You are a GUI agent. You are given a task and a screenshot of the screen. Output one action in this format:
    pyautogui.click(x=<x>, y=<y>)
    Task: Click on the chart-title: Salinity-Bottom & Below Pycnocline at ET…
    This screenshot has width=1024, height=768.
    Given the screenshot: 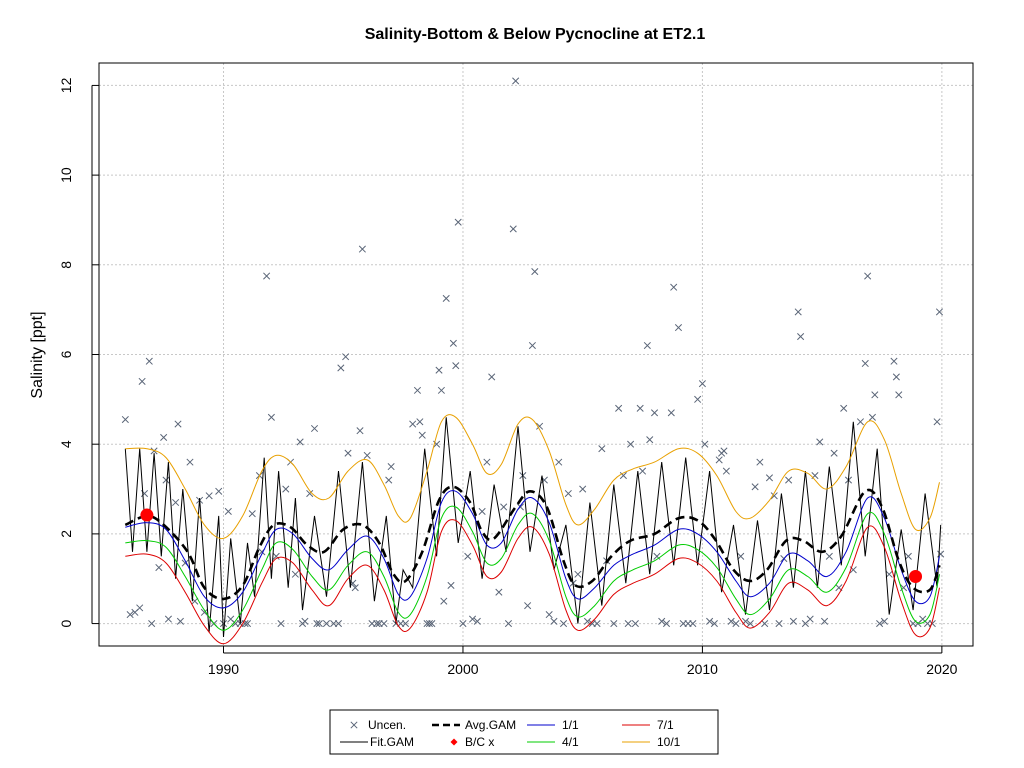 What is the action you would take?
    pyautogui.click(x=535, y=34)
    